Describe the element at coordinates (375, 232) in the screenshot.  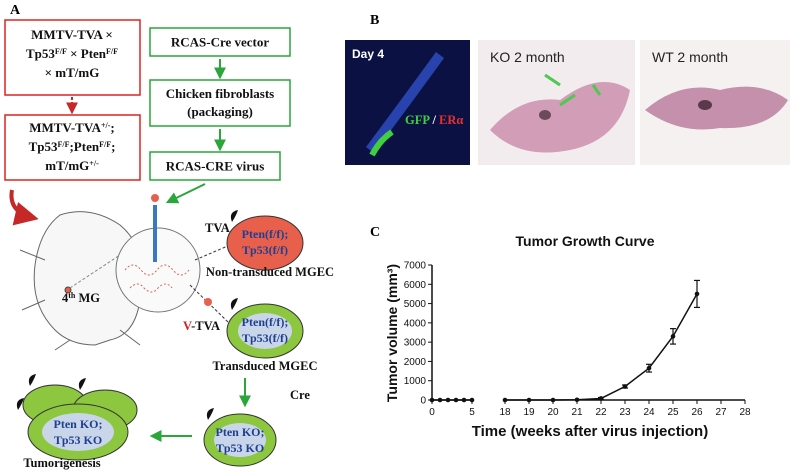
I see `panel-label: C` at that location.